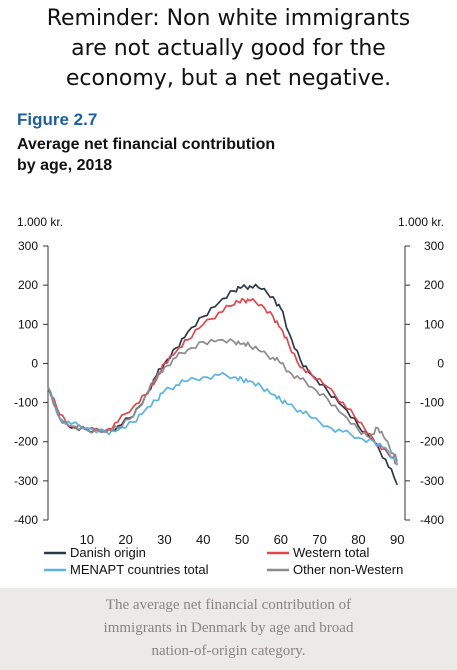  What do you see at coordinates (108, 552) in the screenshot?
I see `legend-label: Danish origin` at bounding box center [108, 552].